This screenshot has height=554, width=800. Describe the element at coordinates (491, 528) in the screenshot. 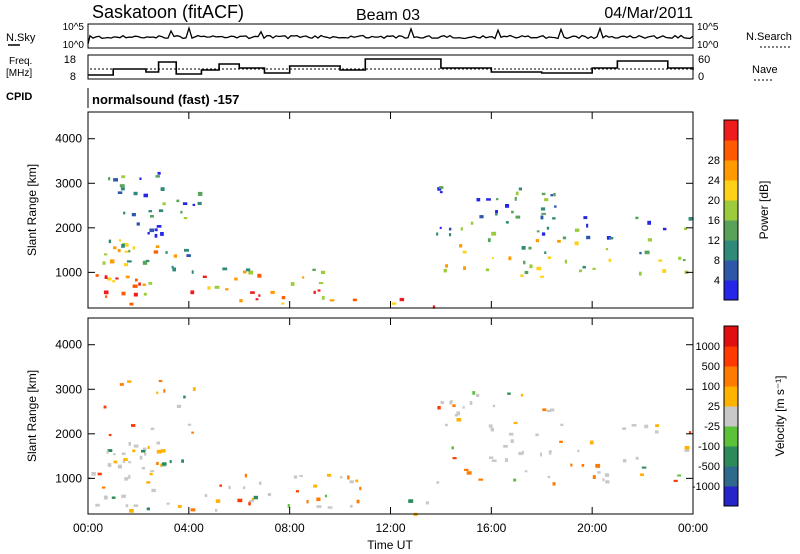

I see `x-tick-label: 16:00` at that location.